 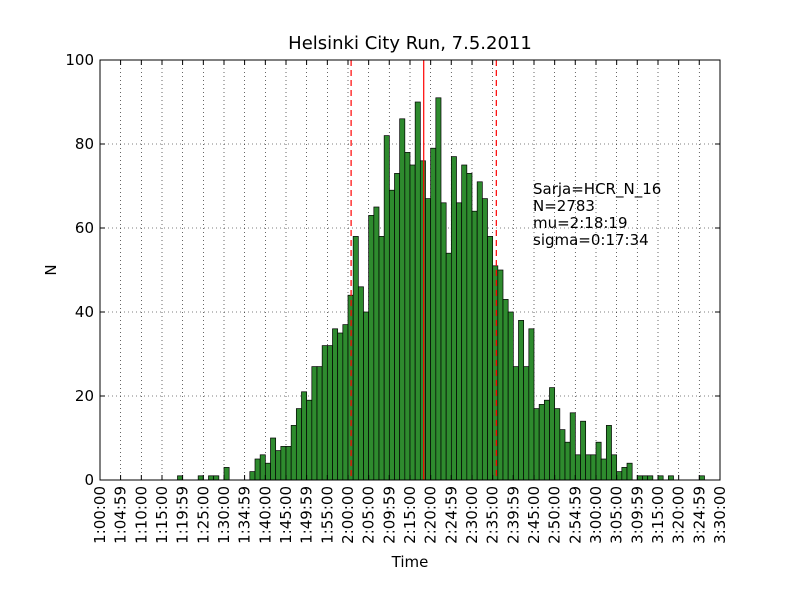 What do you see at coordinates (307, 515) in the screenshot?
I see `x-tick-label: 1:49:59` at bounding box center [307, 515].